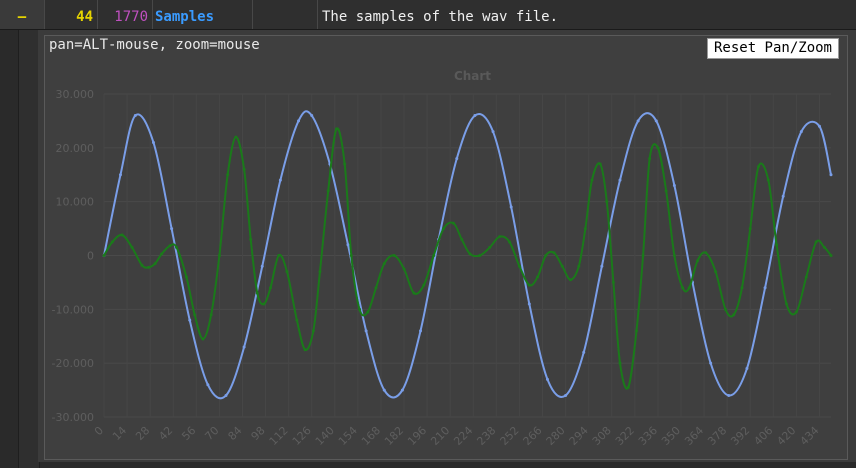 The height and width of the screenshot is (468, 856). Describe the element at coordinates (75, 148) in the screenshot. I see `y-tick-label: 20.000` at that location.